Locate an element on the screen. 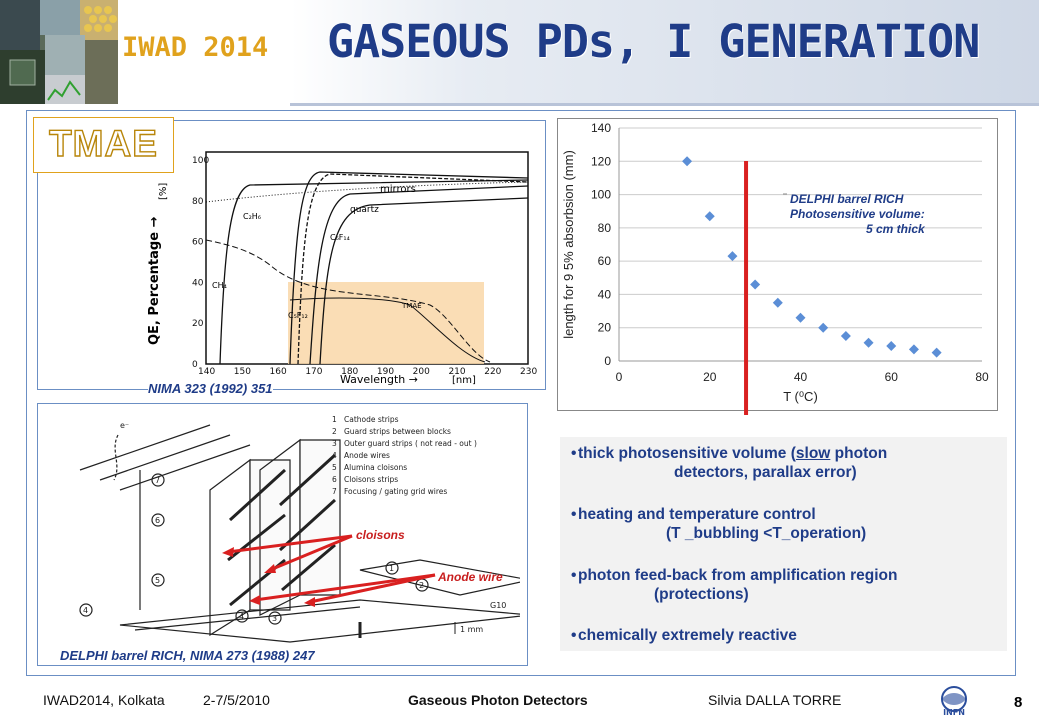 The height and width of the screenshot is (720, 1039). legend-number: 1 is located at coordinates (334, 419).